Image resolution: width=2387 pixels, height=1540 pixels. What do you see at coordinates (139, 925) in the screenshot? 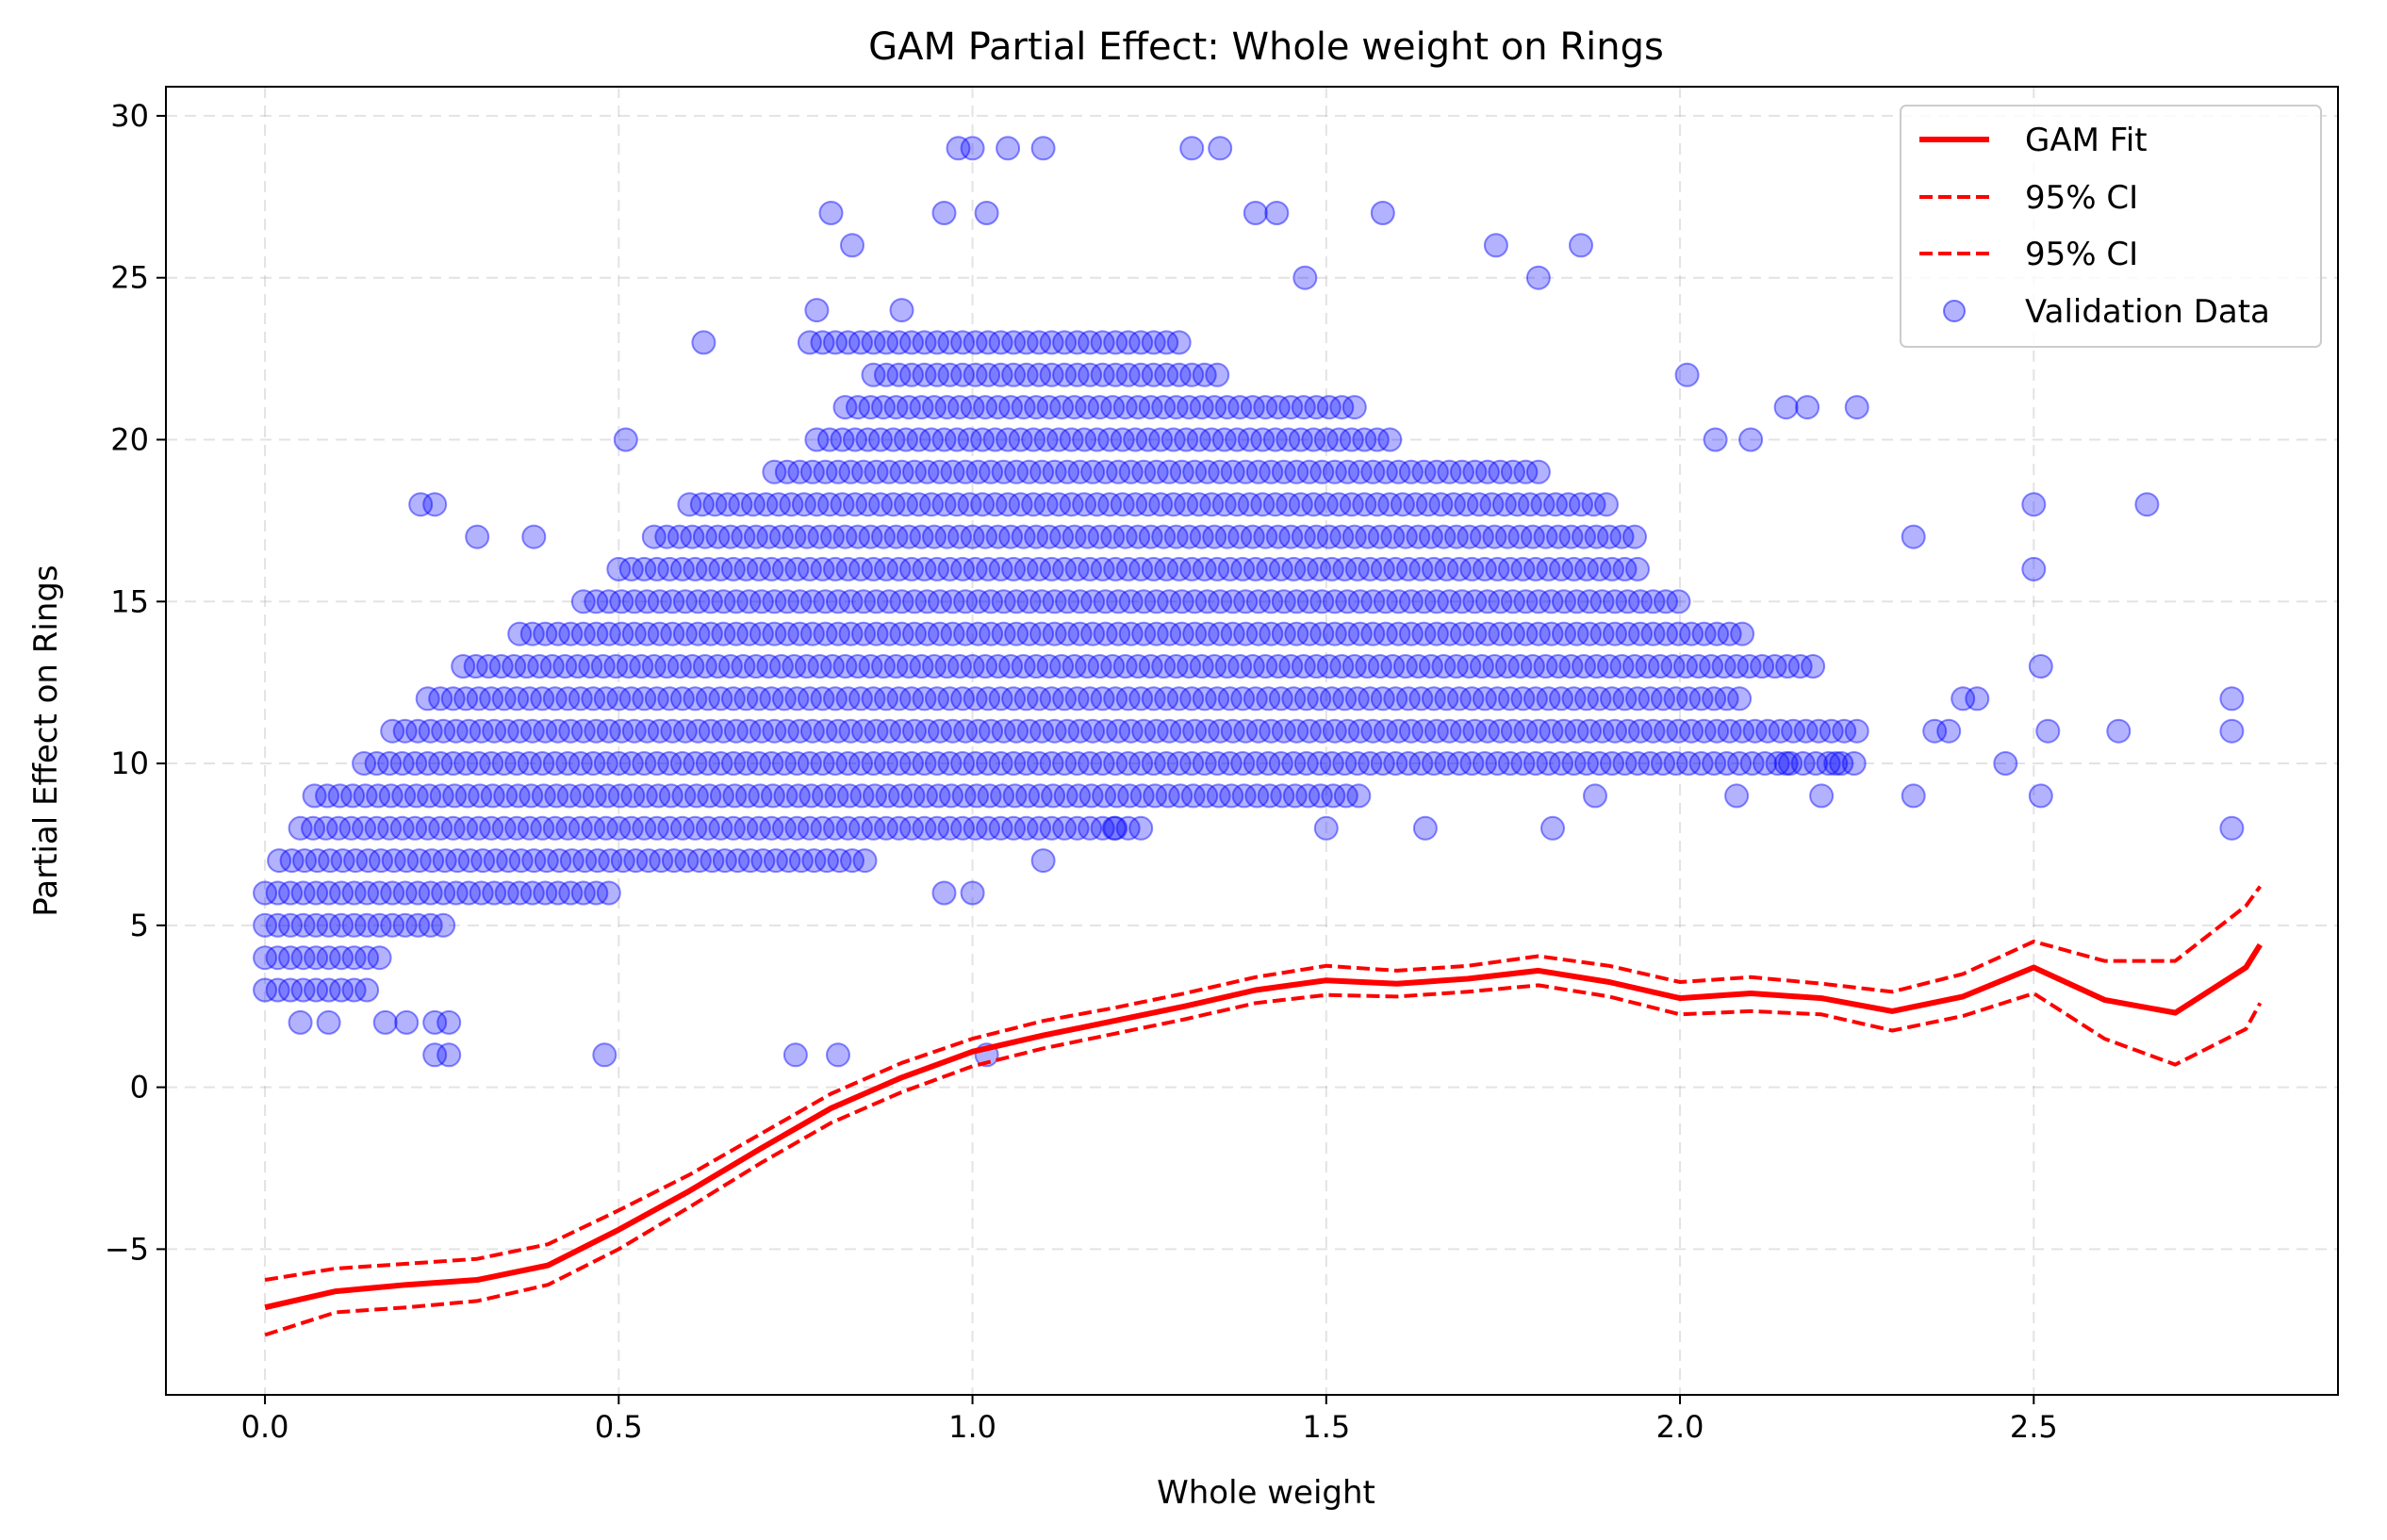
I see `y-tick-label: 5` at bounding box center [139, 925].